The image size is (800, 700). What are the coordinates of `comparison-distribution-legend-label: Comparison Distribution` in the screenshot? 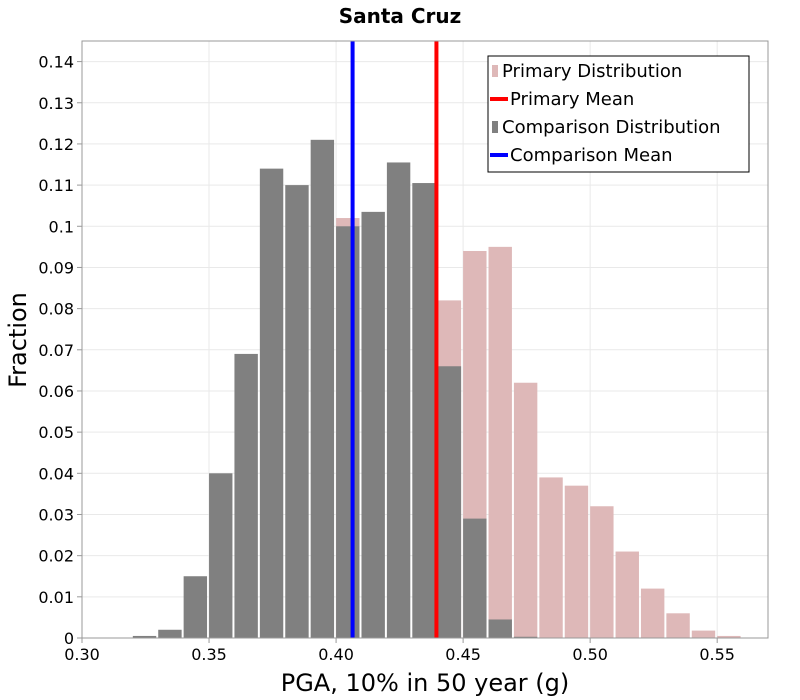 It's located at (611, 127).